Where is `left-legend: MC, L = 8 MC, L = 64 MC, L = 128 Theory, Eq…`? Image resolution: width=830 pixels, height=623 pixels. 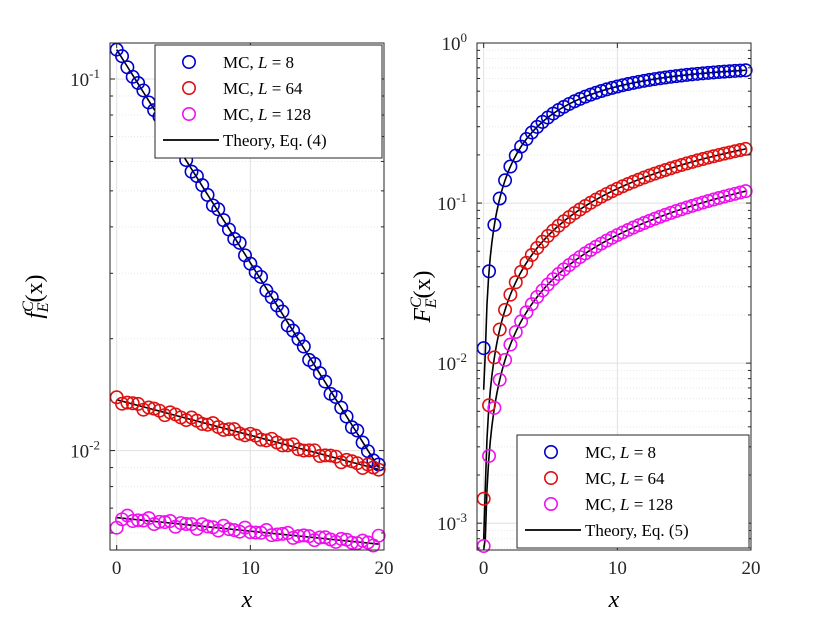
left-legend: MC, L = 8 MC, L = 64 MC, L = 128 Theory, Eq… is located at coordinates (268, 101).